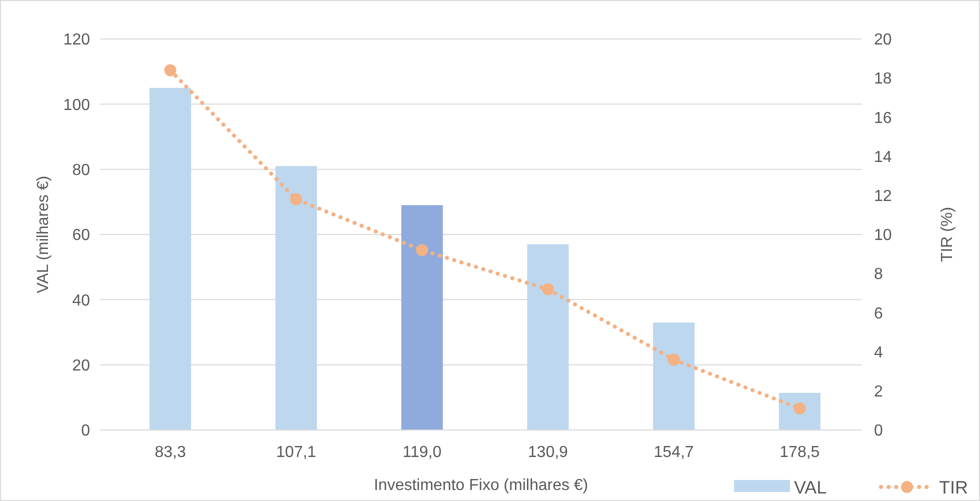 The height and width of the screenshot is (501, 980). I want to click on legend-label: VAL, so click(810, 487).